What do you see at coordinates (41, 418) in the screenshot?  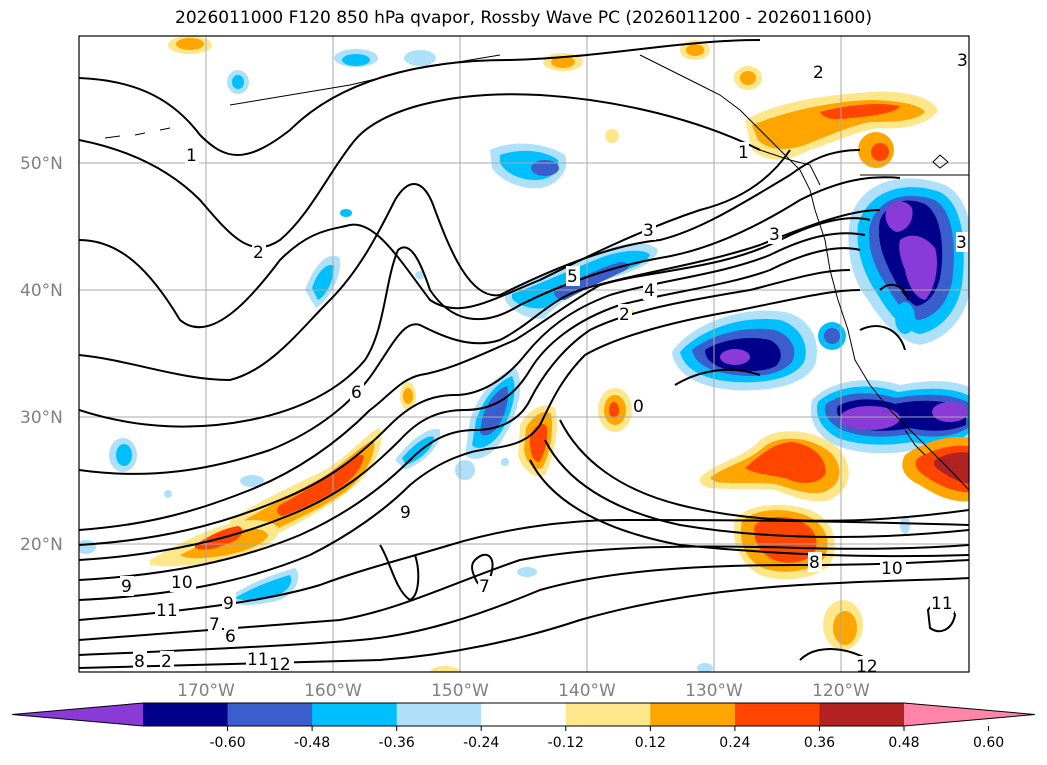 I see `lat-label: 30°N` at bounding box center [41, 418].